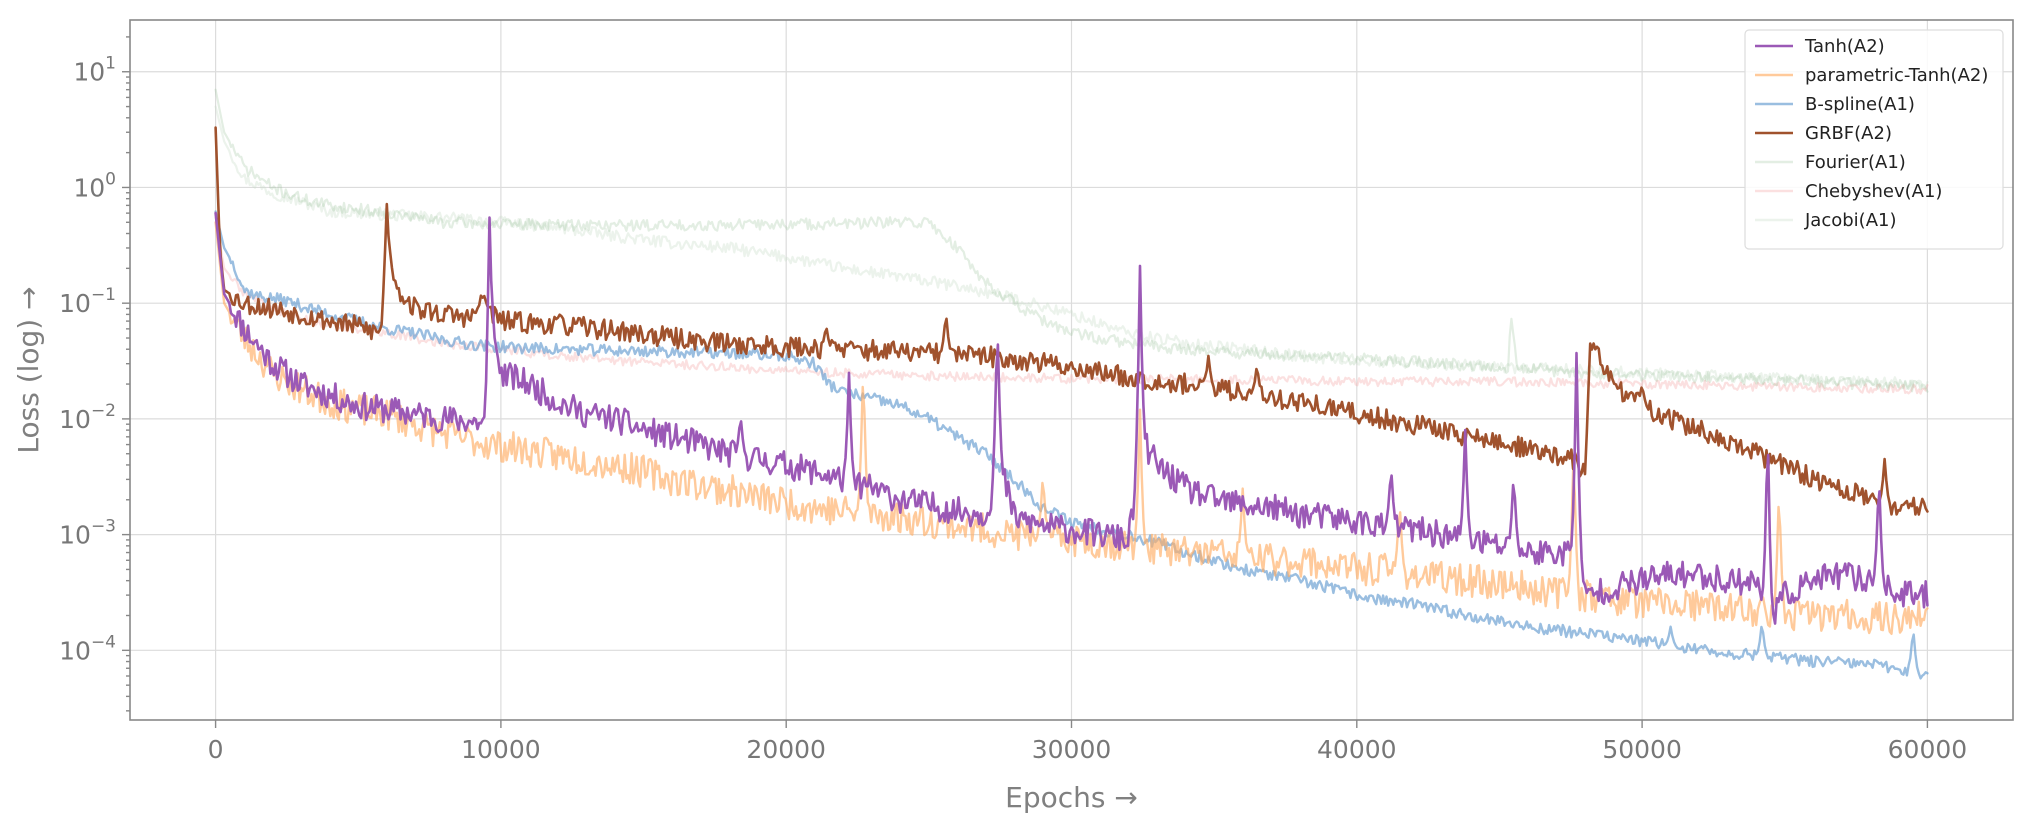 The width and height of the screenshot is (2033, 813). I want to click on y-tick-label: 10⁻², so click(87, 417).